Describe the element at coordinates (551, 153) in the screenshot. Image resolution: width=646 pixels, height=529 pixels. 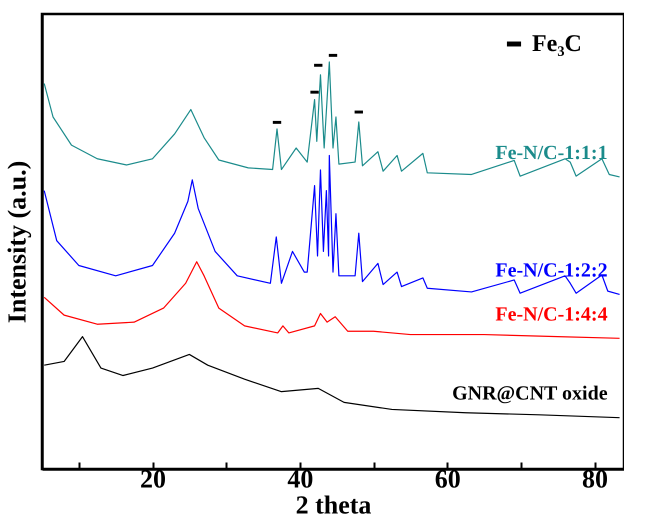
I see `series-label: Fe-N/C-1:1:1` at that location.